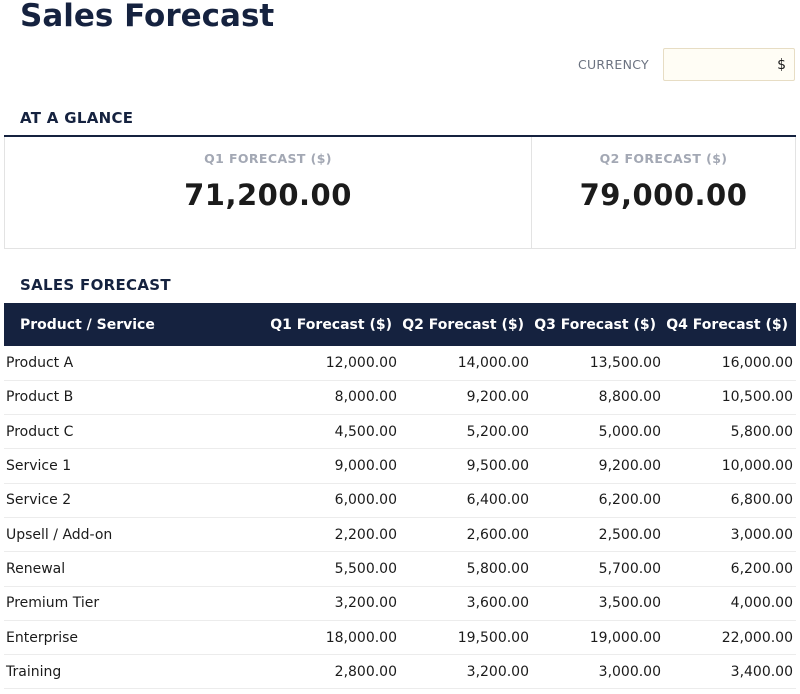 The height and width of the screenshot is (694, 800). I want to click on cell-product: Product A, so click(40, 362).